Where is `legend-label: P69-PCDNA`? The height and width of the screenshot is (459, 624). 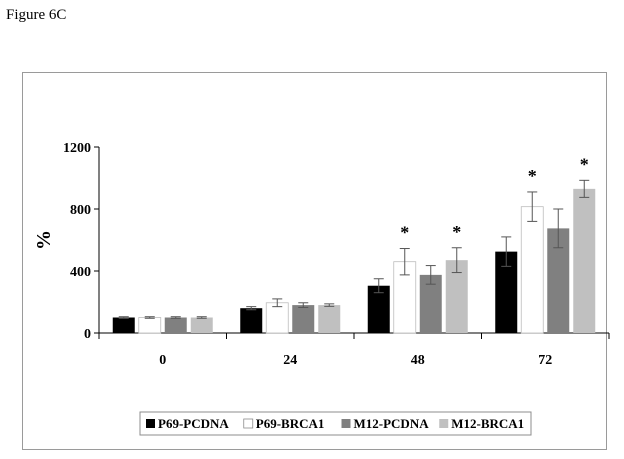 legend-label: P69-PCDNA is located at coordinates (193, 423).